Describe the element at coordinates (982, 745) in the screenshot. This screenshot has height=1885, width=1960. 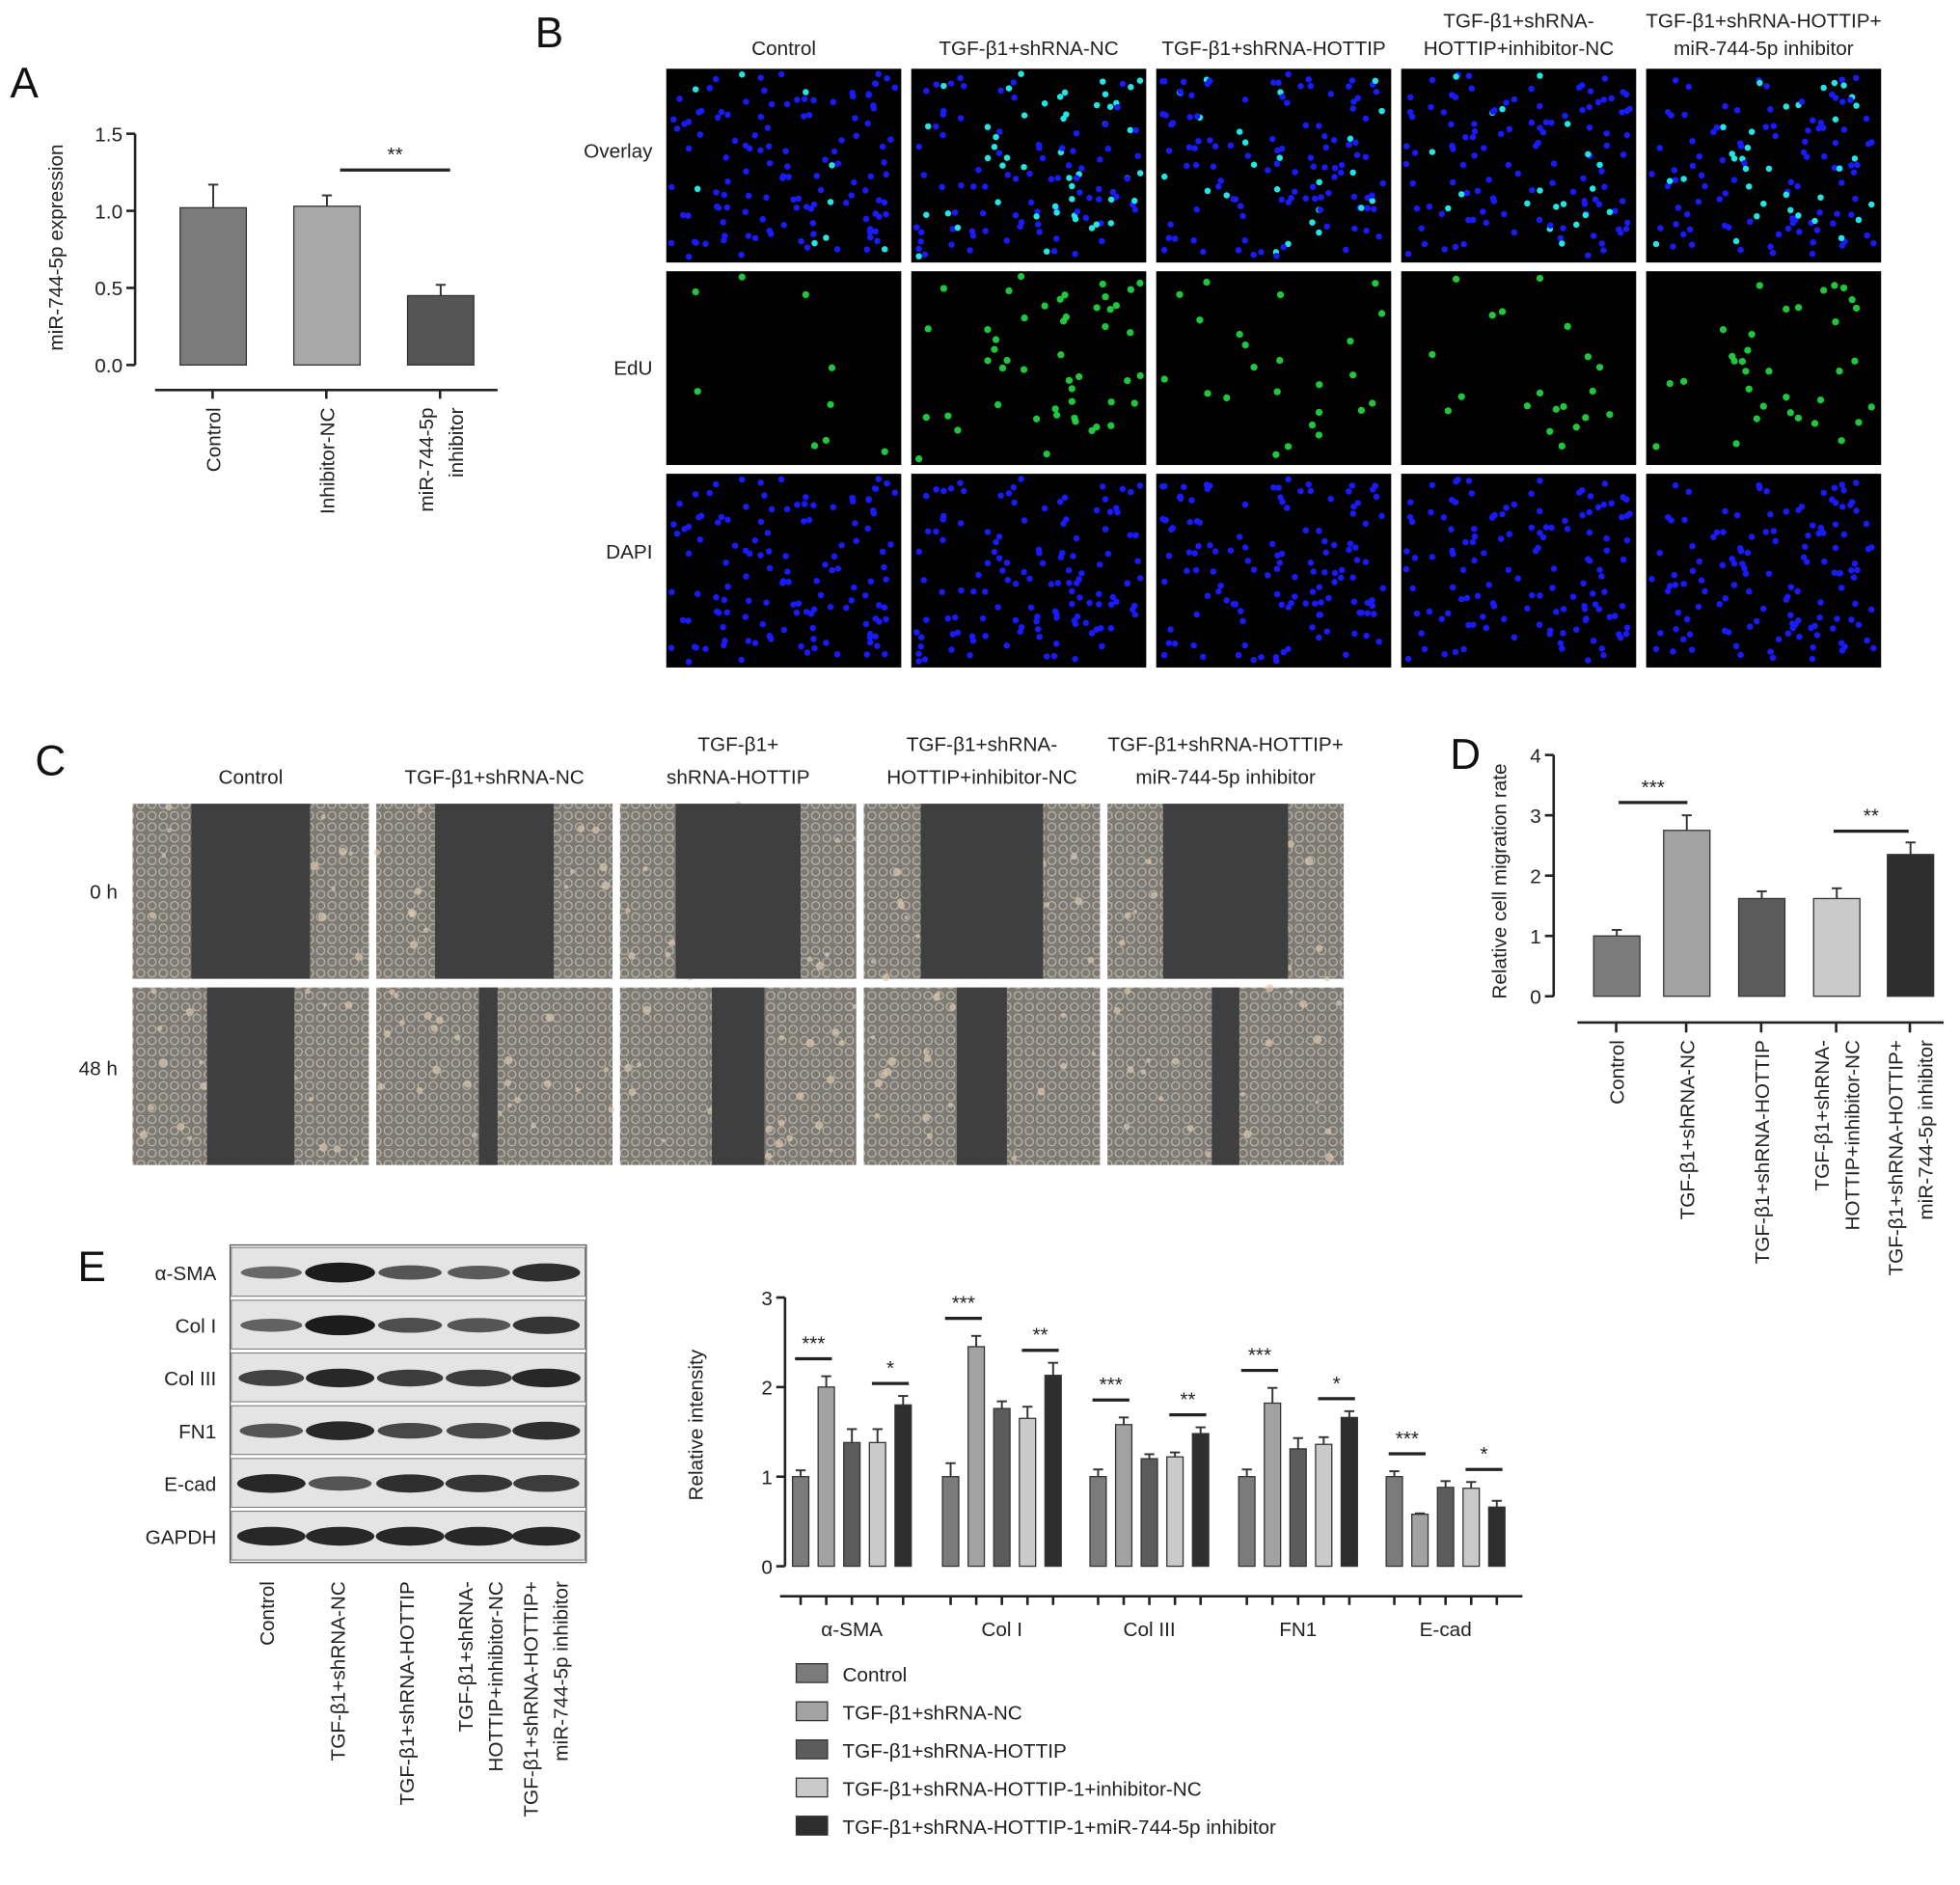
I see `column-header: TGF-β1+shRNA-` at that location.